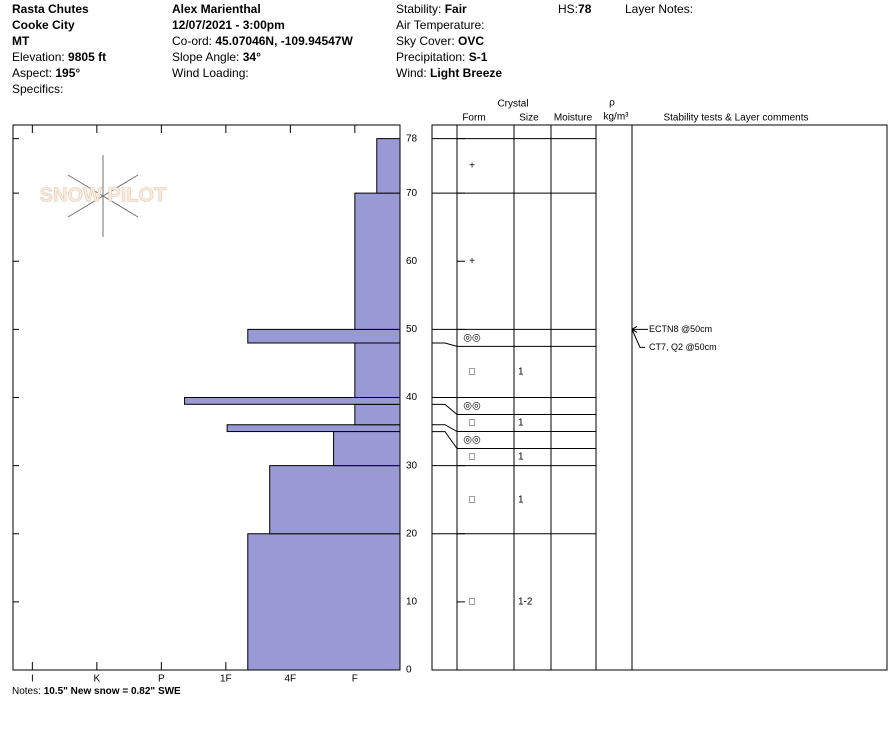  I want to click on y-tick-label: 20, so click(412, 533).